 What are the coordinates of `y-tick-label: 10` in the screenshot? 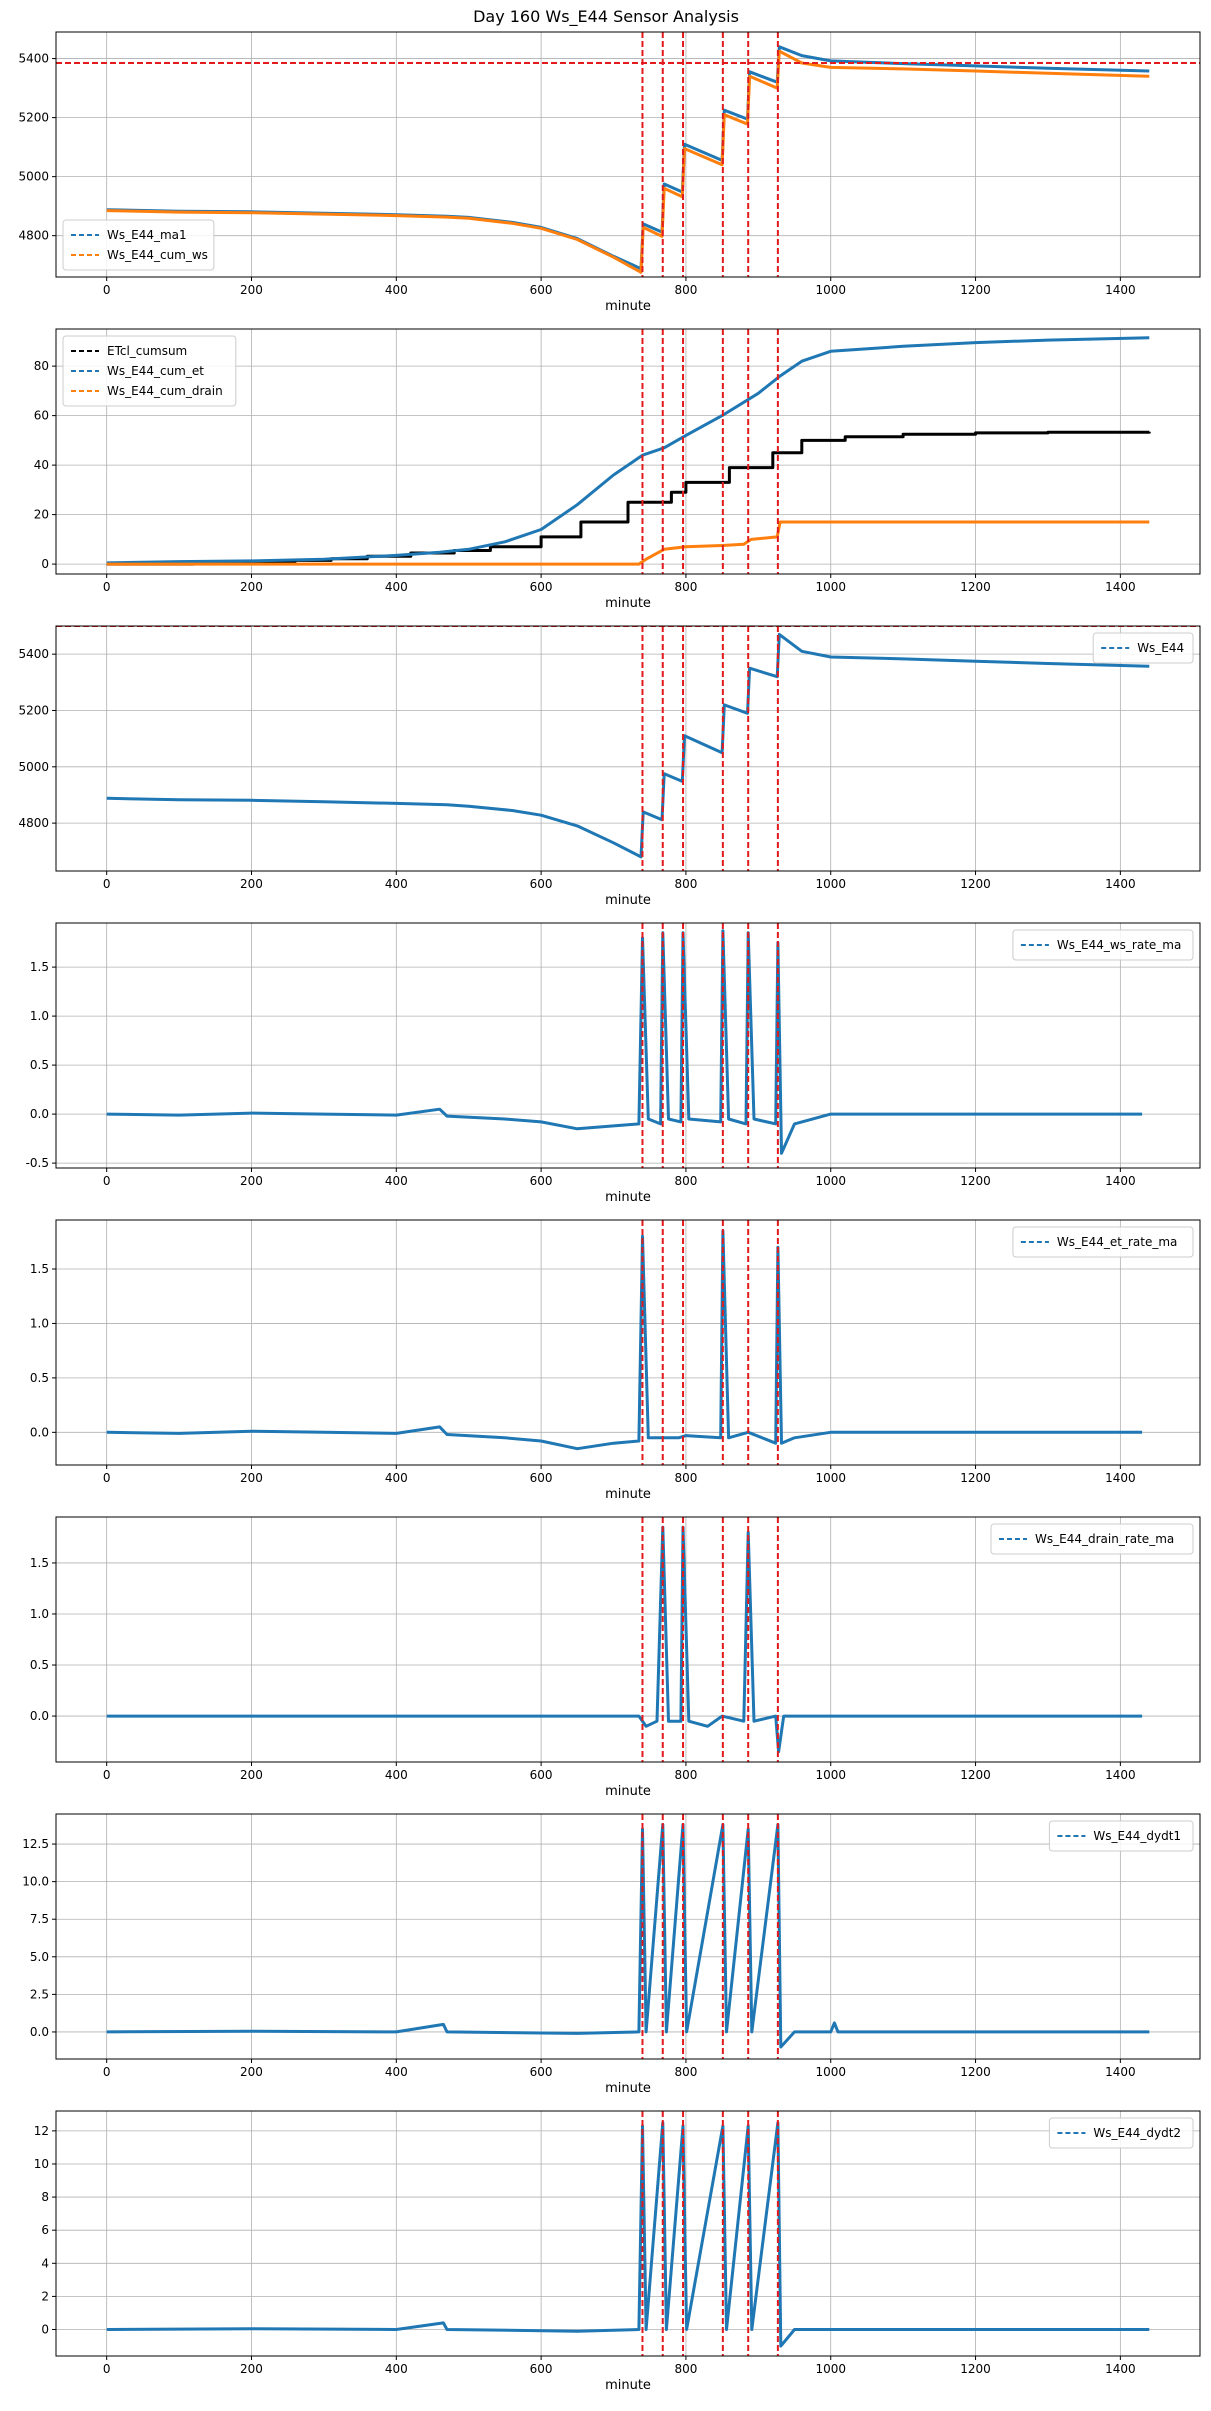 It's located at (41, 2164).